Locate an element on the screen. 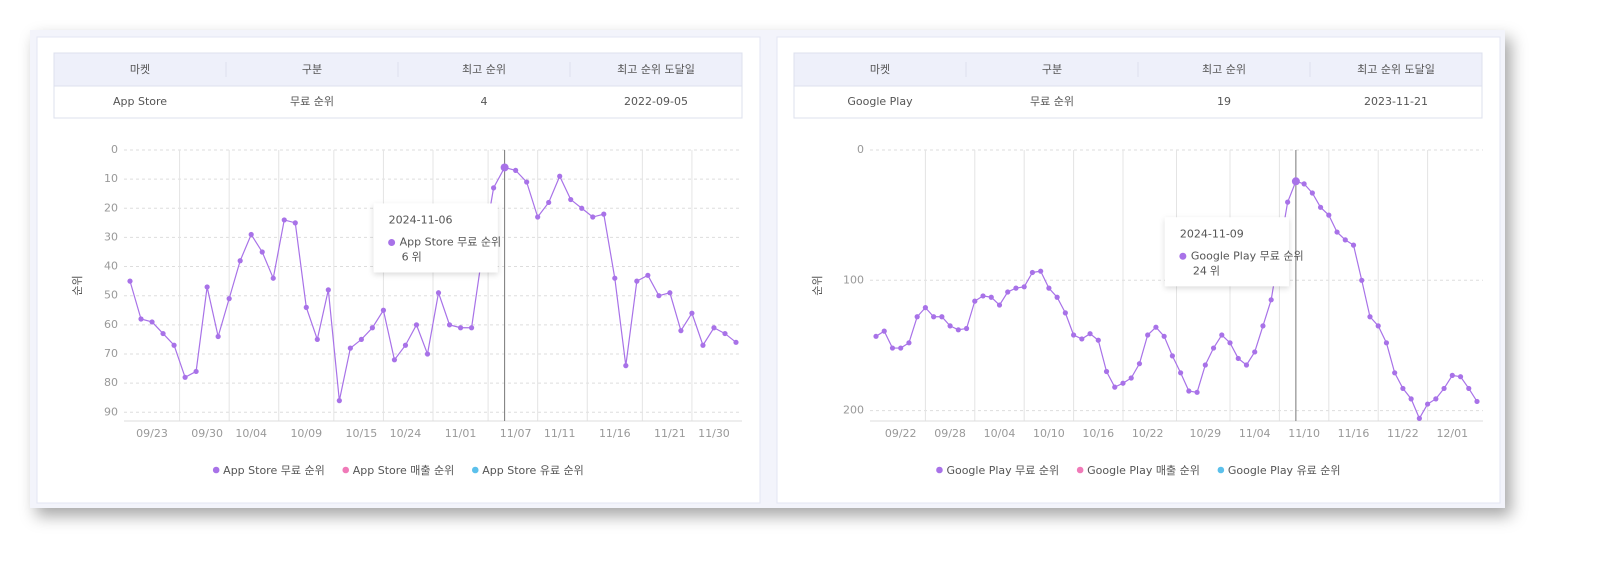 Image resolution: width=1608 pixels, height=584 pixels. x-tick-label: 10/15 is located at coordinates (362, 433).